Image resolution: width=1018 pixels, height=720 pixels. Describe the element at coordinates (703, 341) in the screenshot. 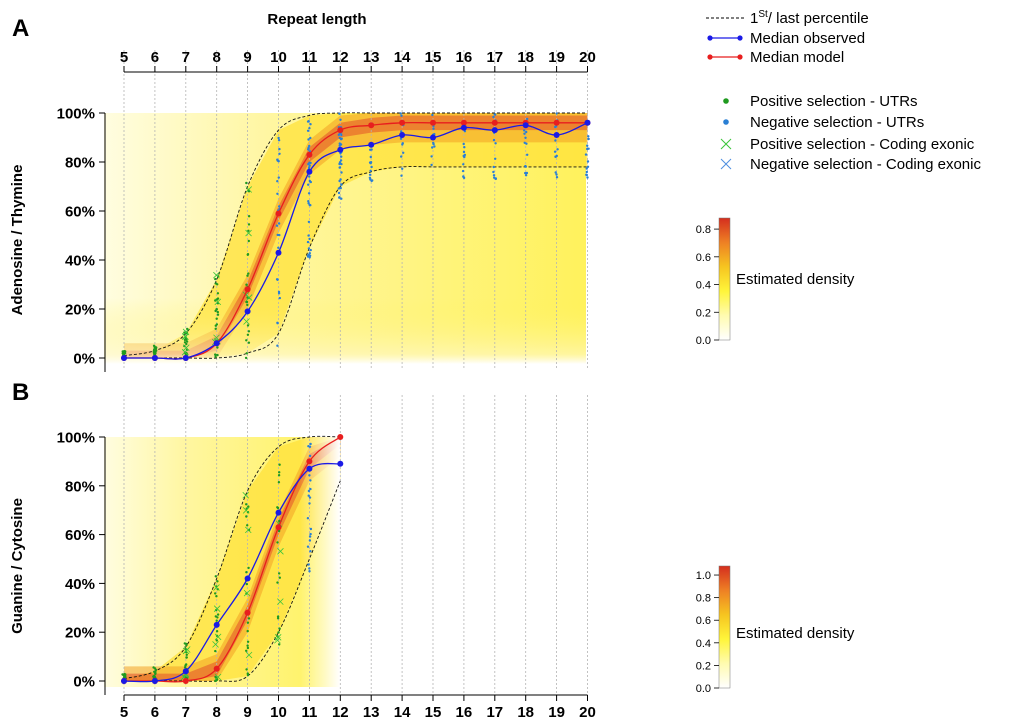

I see `colorbar-tick-label-a: 0.0` at that location.